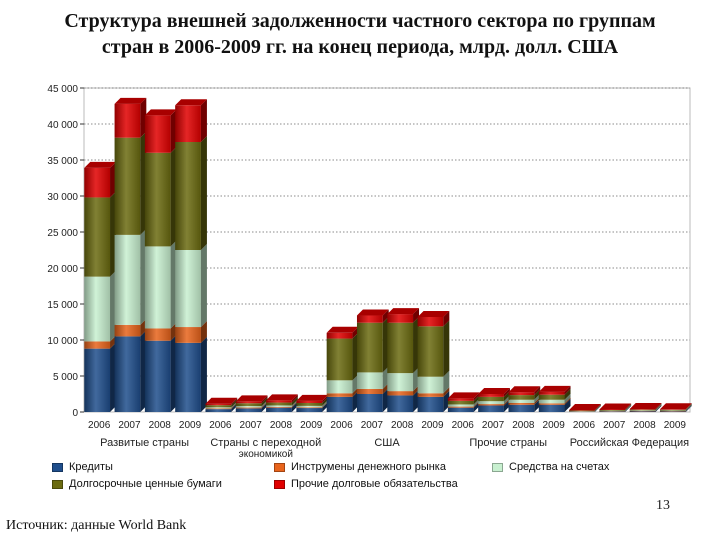  I want to click on legend-item: Долгосрочные ценные бумаги, so click(137, 484).